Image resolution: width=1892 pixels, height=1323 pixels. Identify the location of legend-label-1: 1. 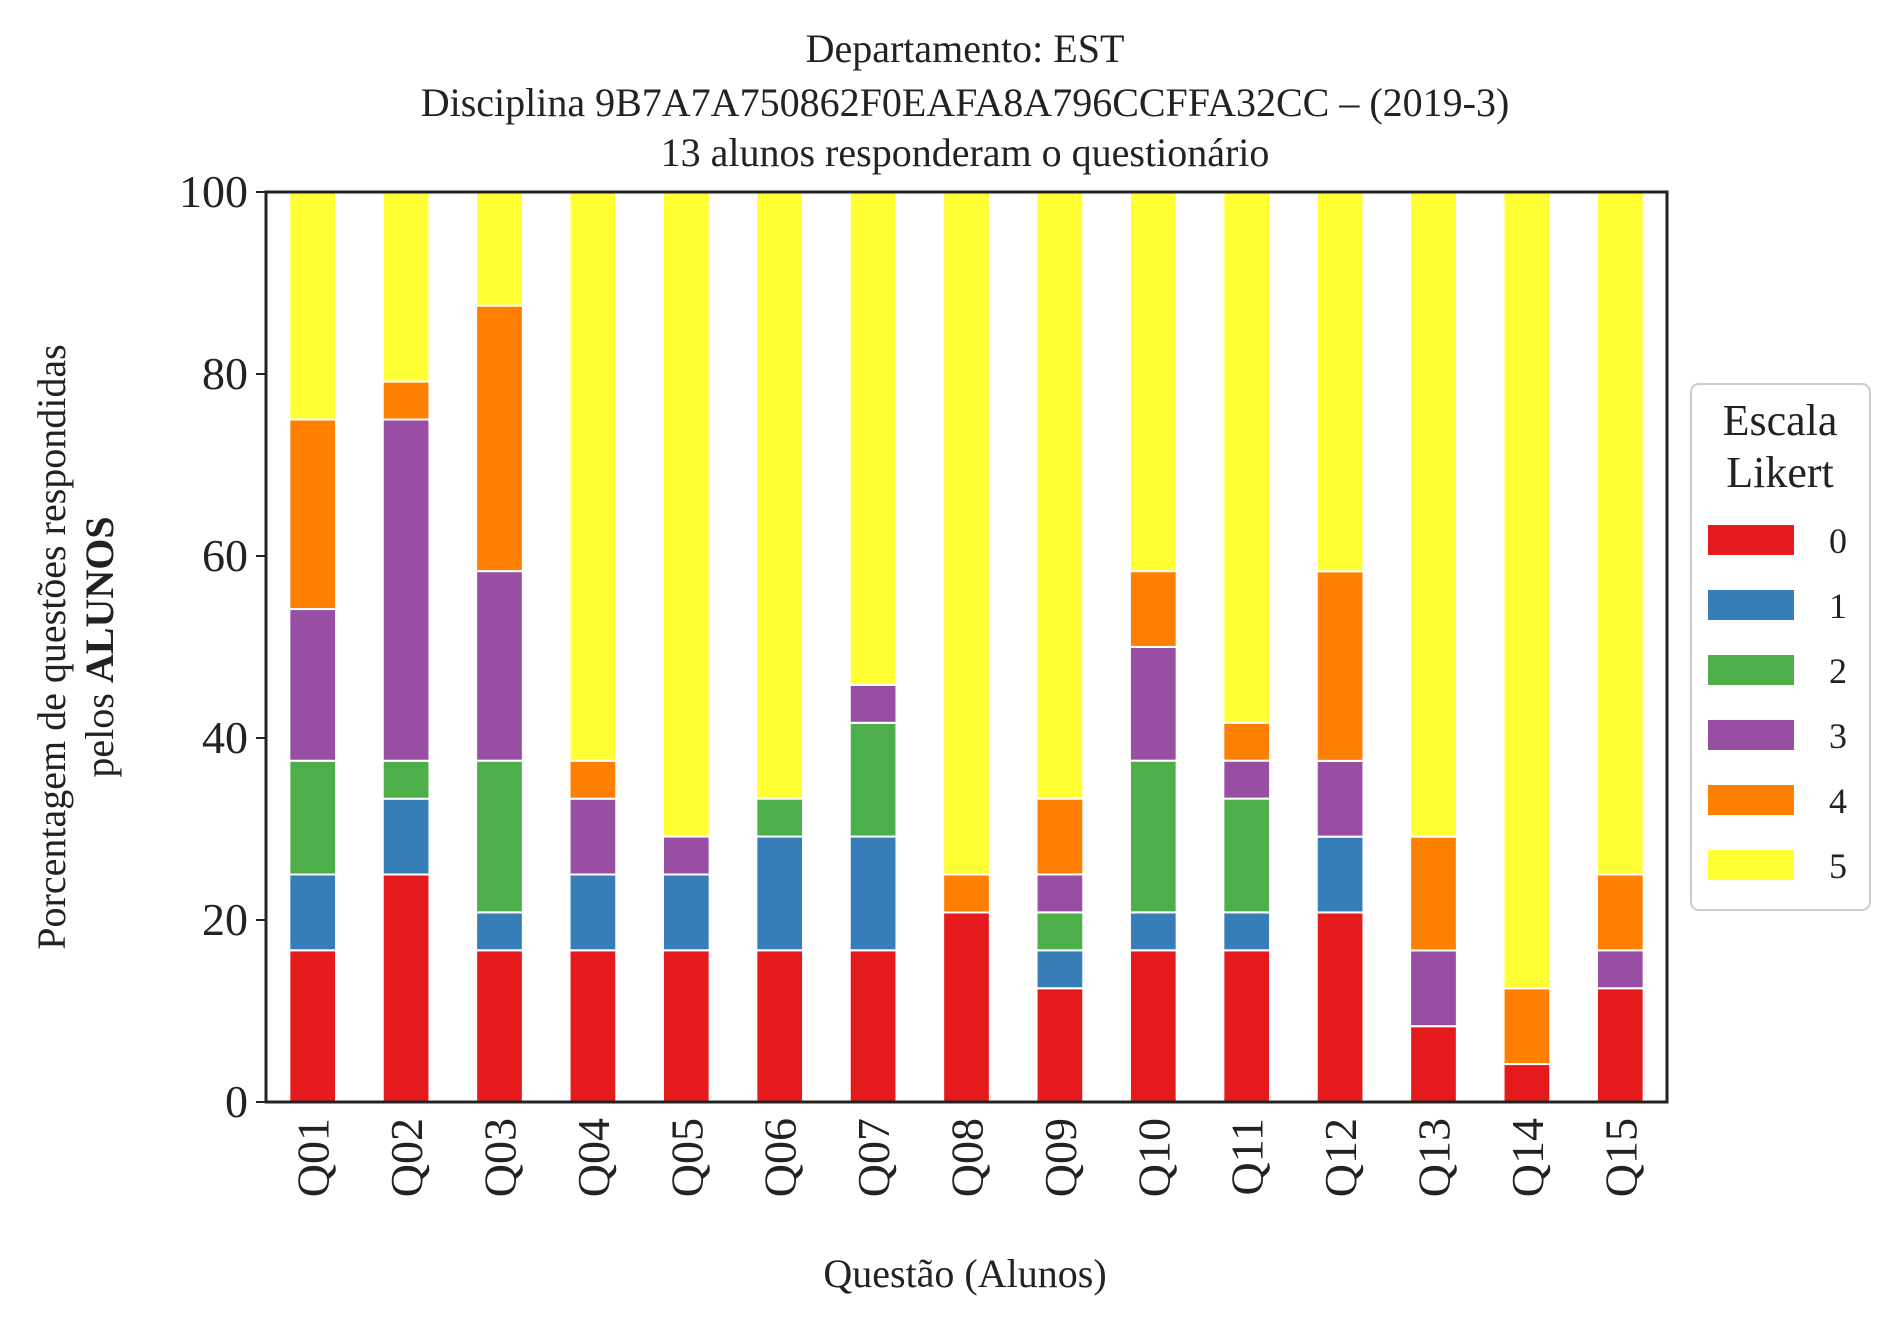
(1838, 606).